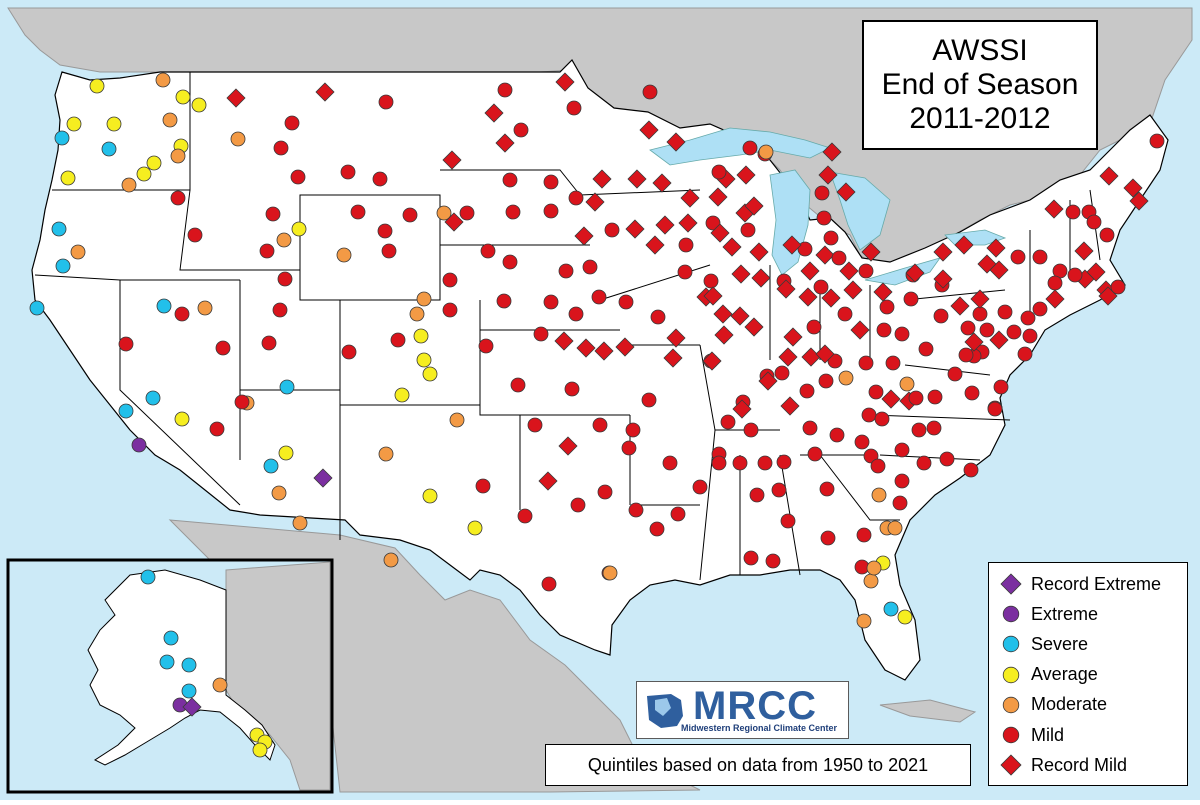  Describe the element at coordinates (1047, 675) in the screenshot. I see `legend-item-average: Average` at that location.